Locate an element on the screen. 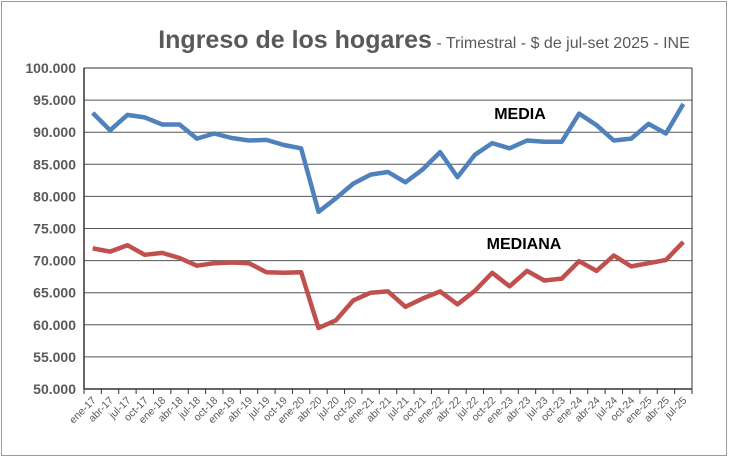 The height and width of the screenshot is (459, 730). y-tick-label: 100.000 is located at coordinates (50, 68).